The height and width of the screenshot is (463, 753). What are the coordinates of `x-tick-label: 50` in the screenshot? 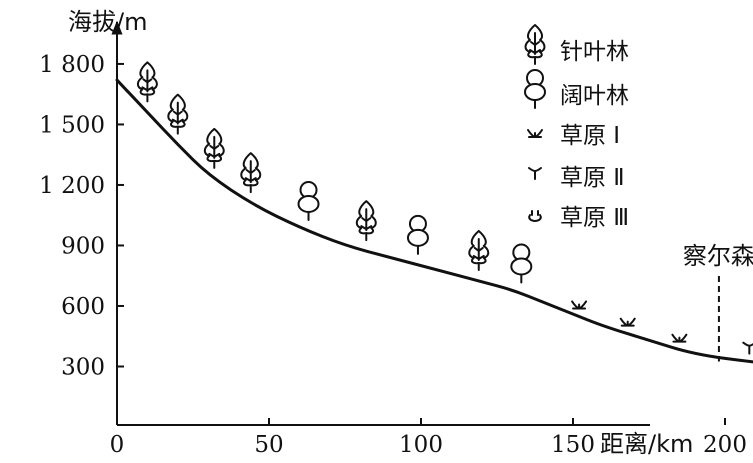 It's located at (268, 445).